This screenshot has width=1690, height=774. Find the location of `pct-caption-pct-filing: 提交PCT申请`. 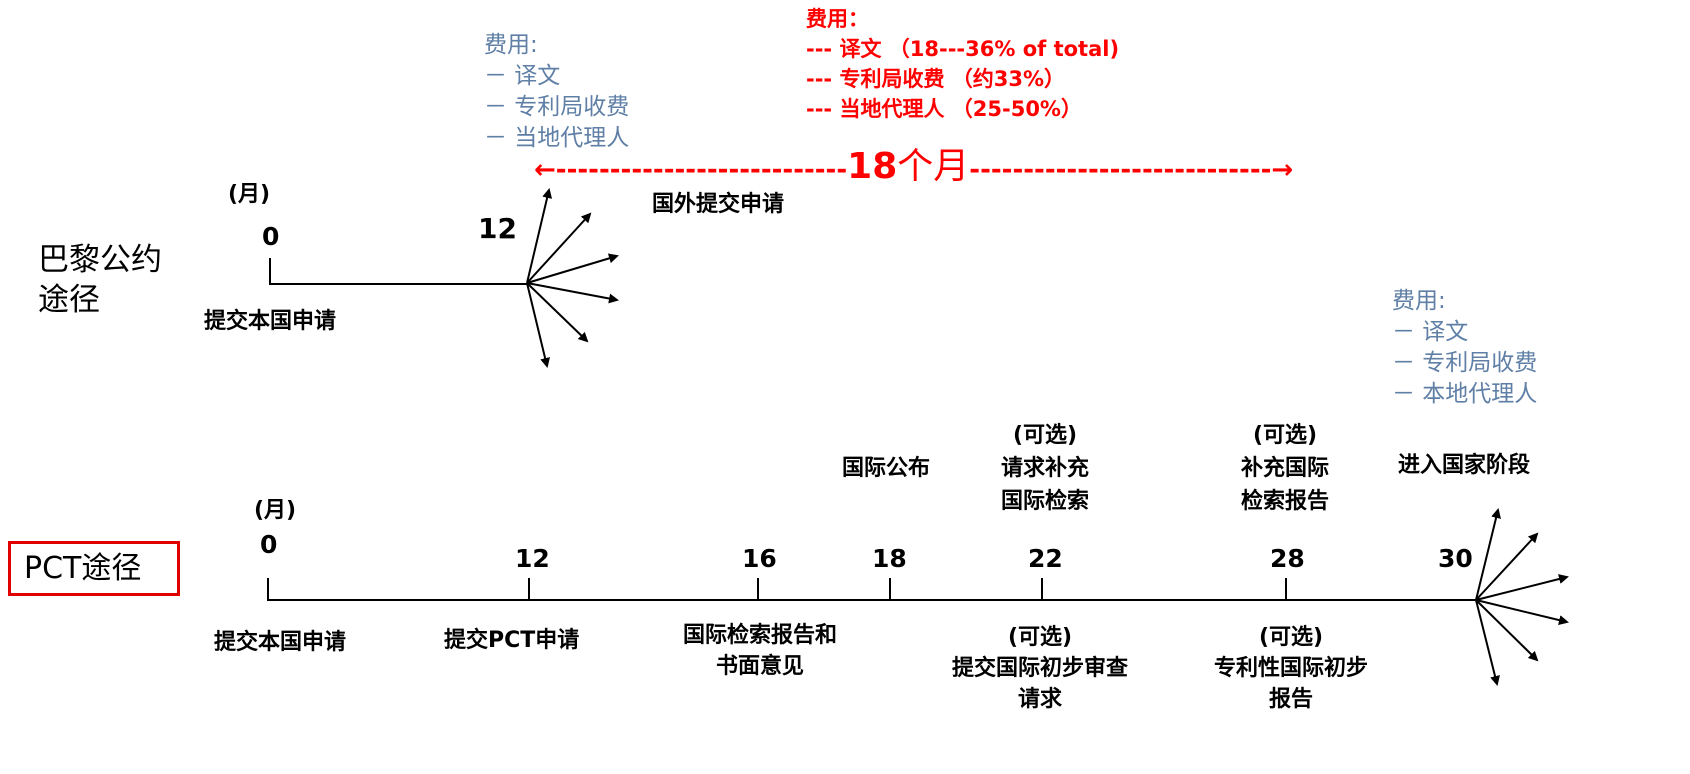

pct-caption-pct-filing: 提交PCT申请 is located at coordinates (512, 640).